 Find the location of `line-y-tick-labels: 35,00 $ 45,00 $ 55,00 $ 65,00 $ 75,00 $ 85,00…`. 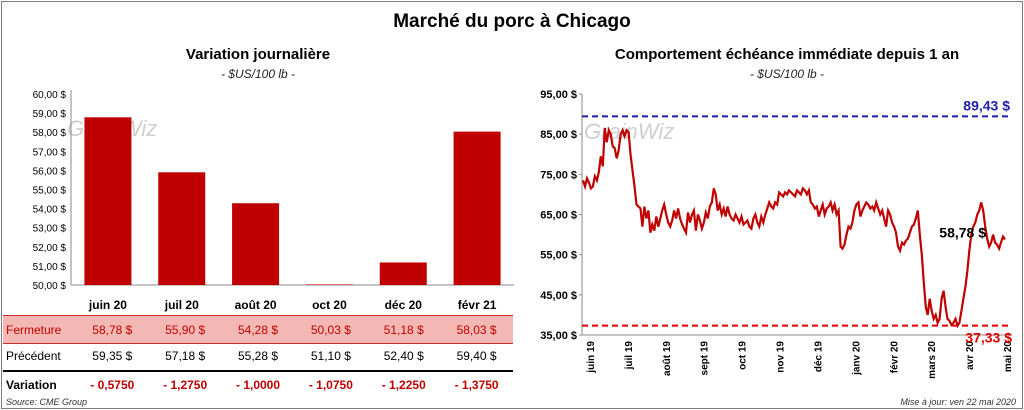

line-y-tick-labels: 35,00 $ 45,00 $ 55,00 $ 65,00 $ 75,00 $ 85,00… is located at coordinates (561, 215).